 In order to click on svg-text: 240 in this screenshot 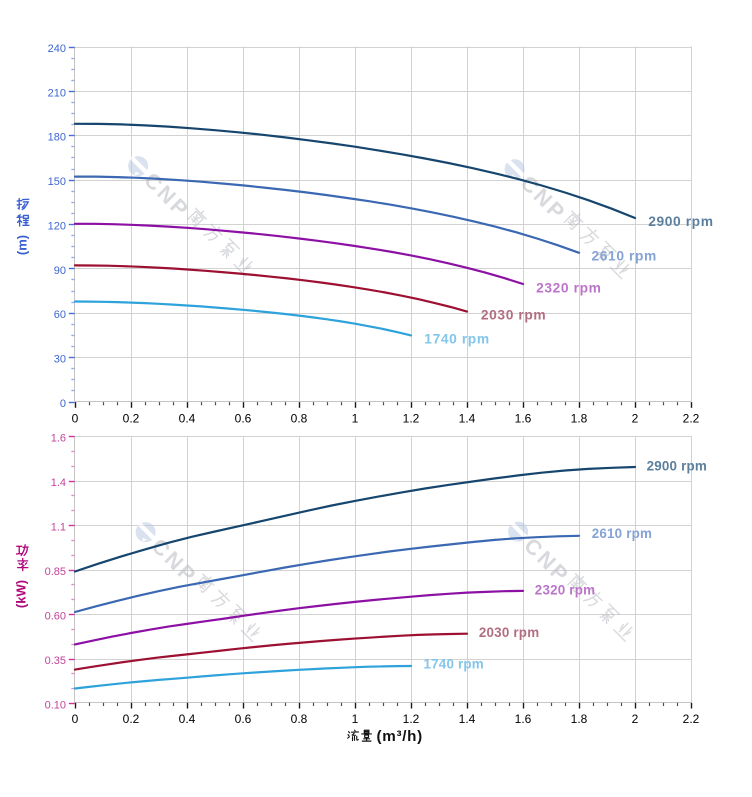, I will do `click(57, 49)`.